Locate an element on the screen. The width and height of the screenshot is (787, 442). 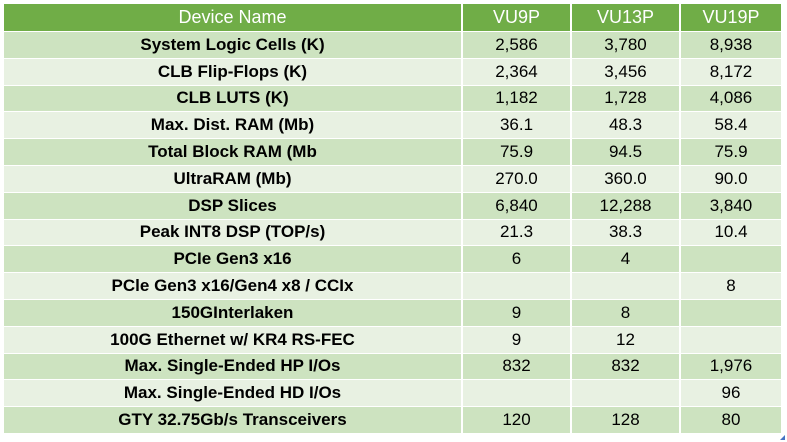
table-row: CLB Flip-Flops (K) 2,364 3,456 8,172 is located at coordinates (392, 71).